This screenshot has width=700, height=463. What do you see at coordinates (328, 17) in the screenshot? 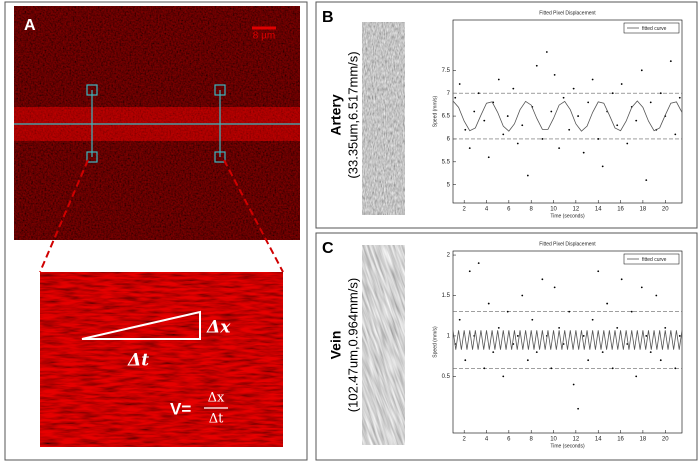
I see `panel-label: B` at bounding box center [328, 17].